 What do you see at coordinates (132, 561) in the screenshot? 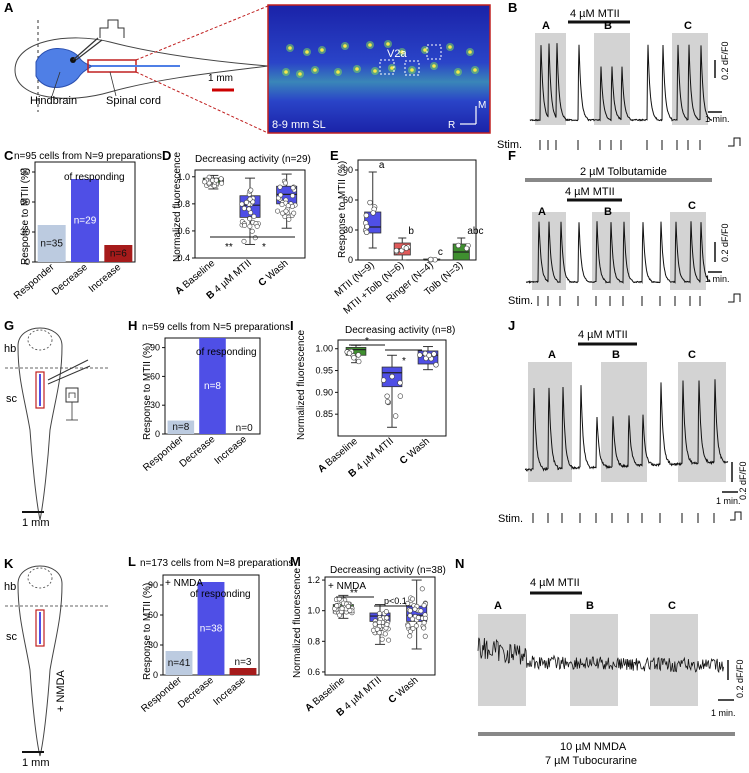
I see `panel-label-l: L` at bounding box center [132, 561].